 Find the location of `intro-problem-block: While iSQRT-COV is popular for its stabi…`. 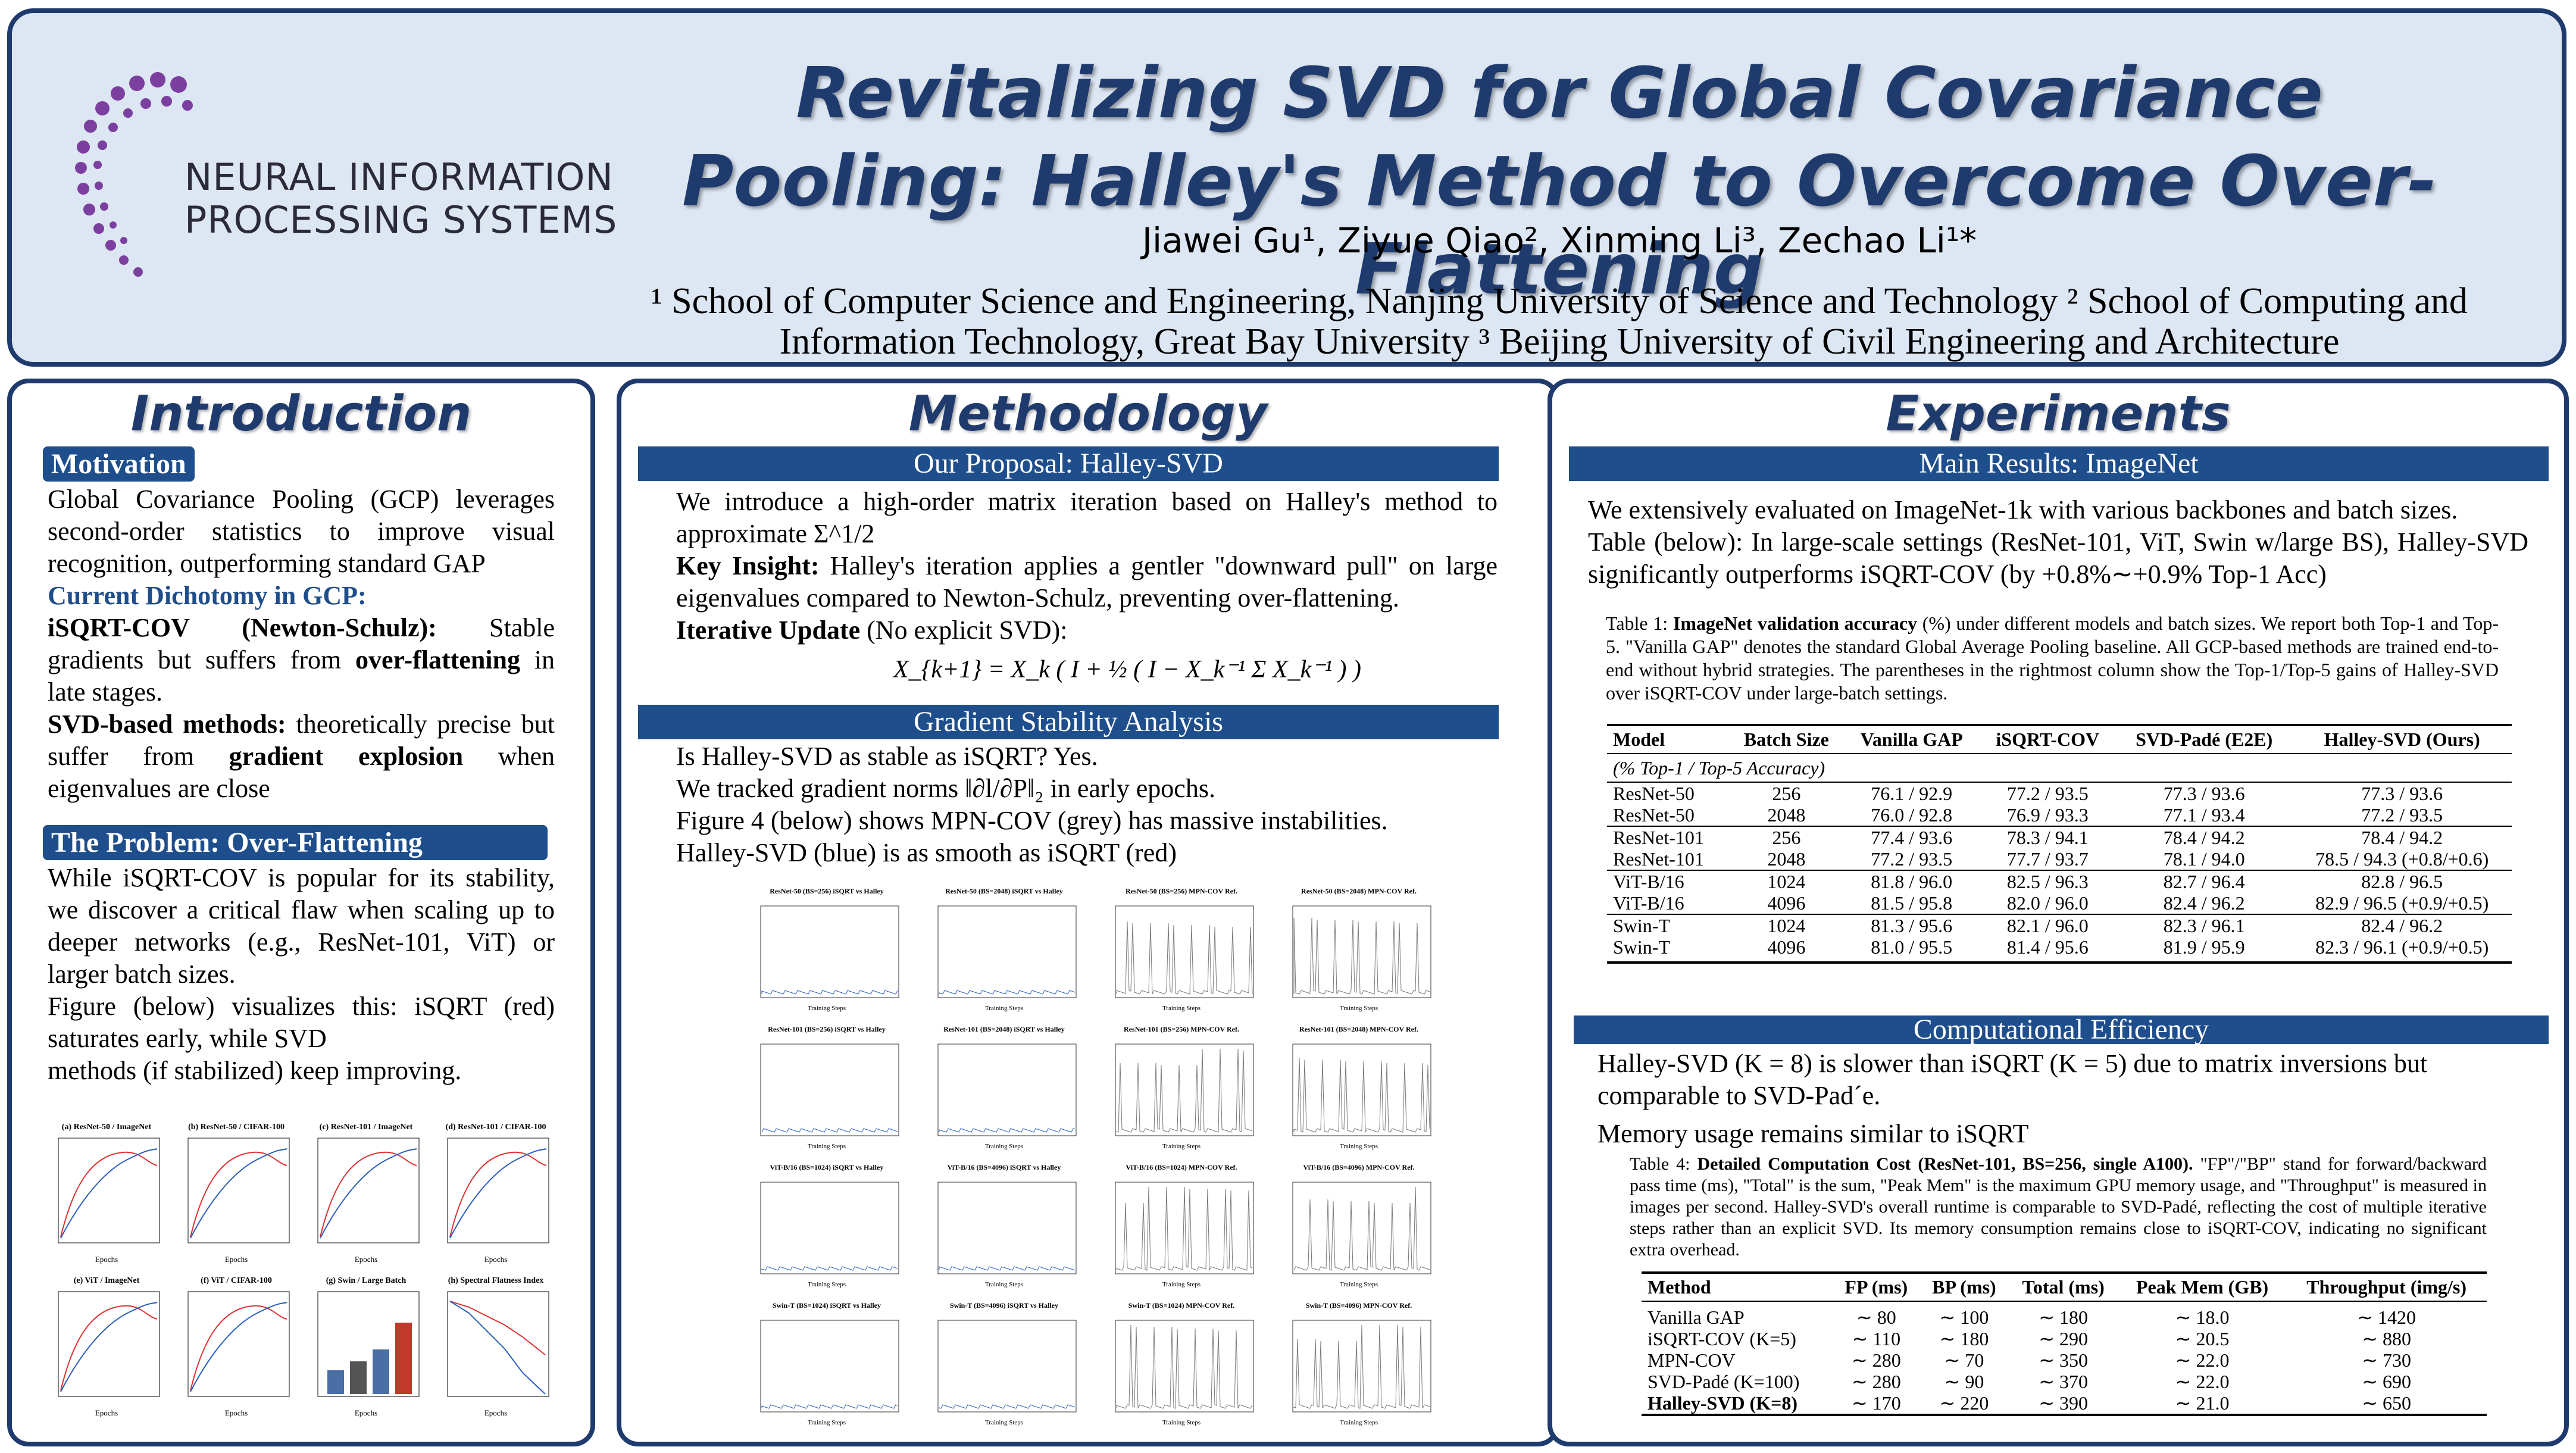

intro-problem-block: While iSQRT-COV is popular for its stabi… is located at coordinates (301, 975).